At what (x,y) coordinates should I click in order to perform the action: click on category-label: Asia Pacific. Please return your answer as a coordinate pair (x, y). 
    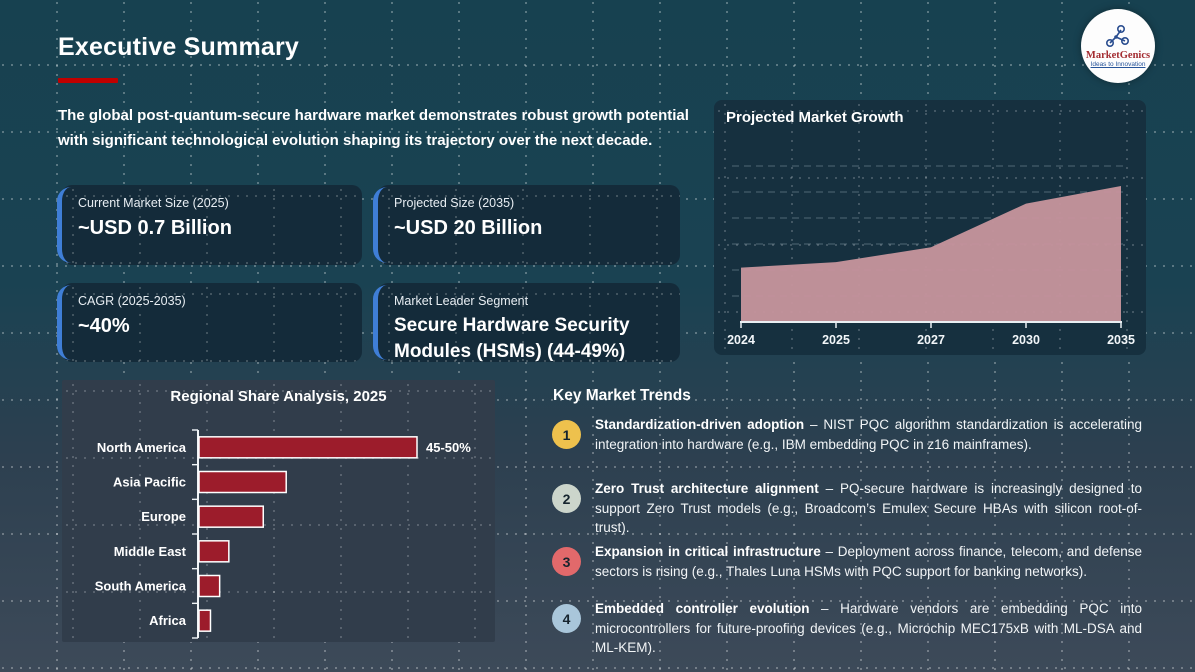
    Looking at the image, I should click on (149, 482).